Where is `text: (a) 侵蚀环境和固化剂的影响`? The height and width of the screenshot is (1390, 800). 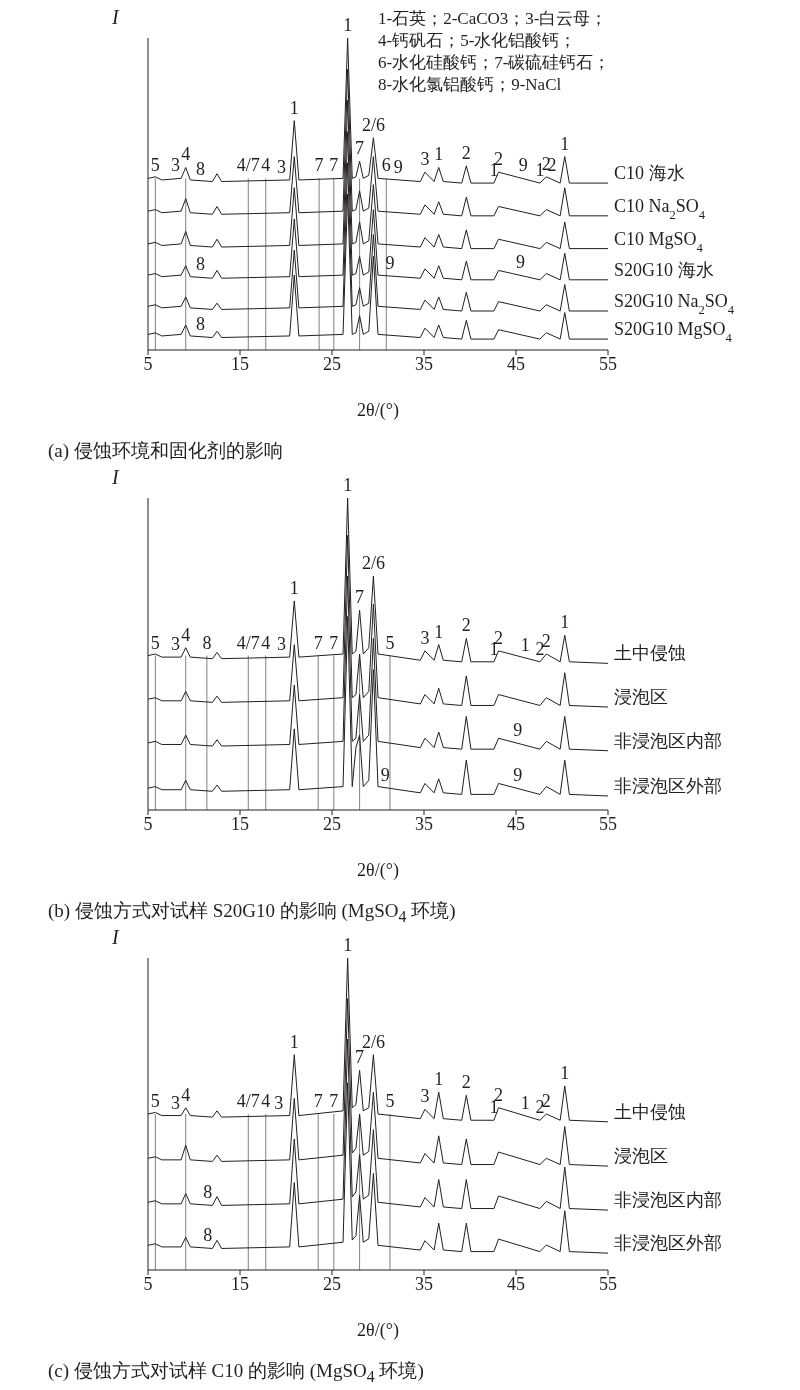 text: (a) 侵蚀环境和固化剂的影响 is located at coordinates (166, 451).